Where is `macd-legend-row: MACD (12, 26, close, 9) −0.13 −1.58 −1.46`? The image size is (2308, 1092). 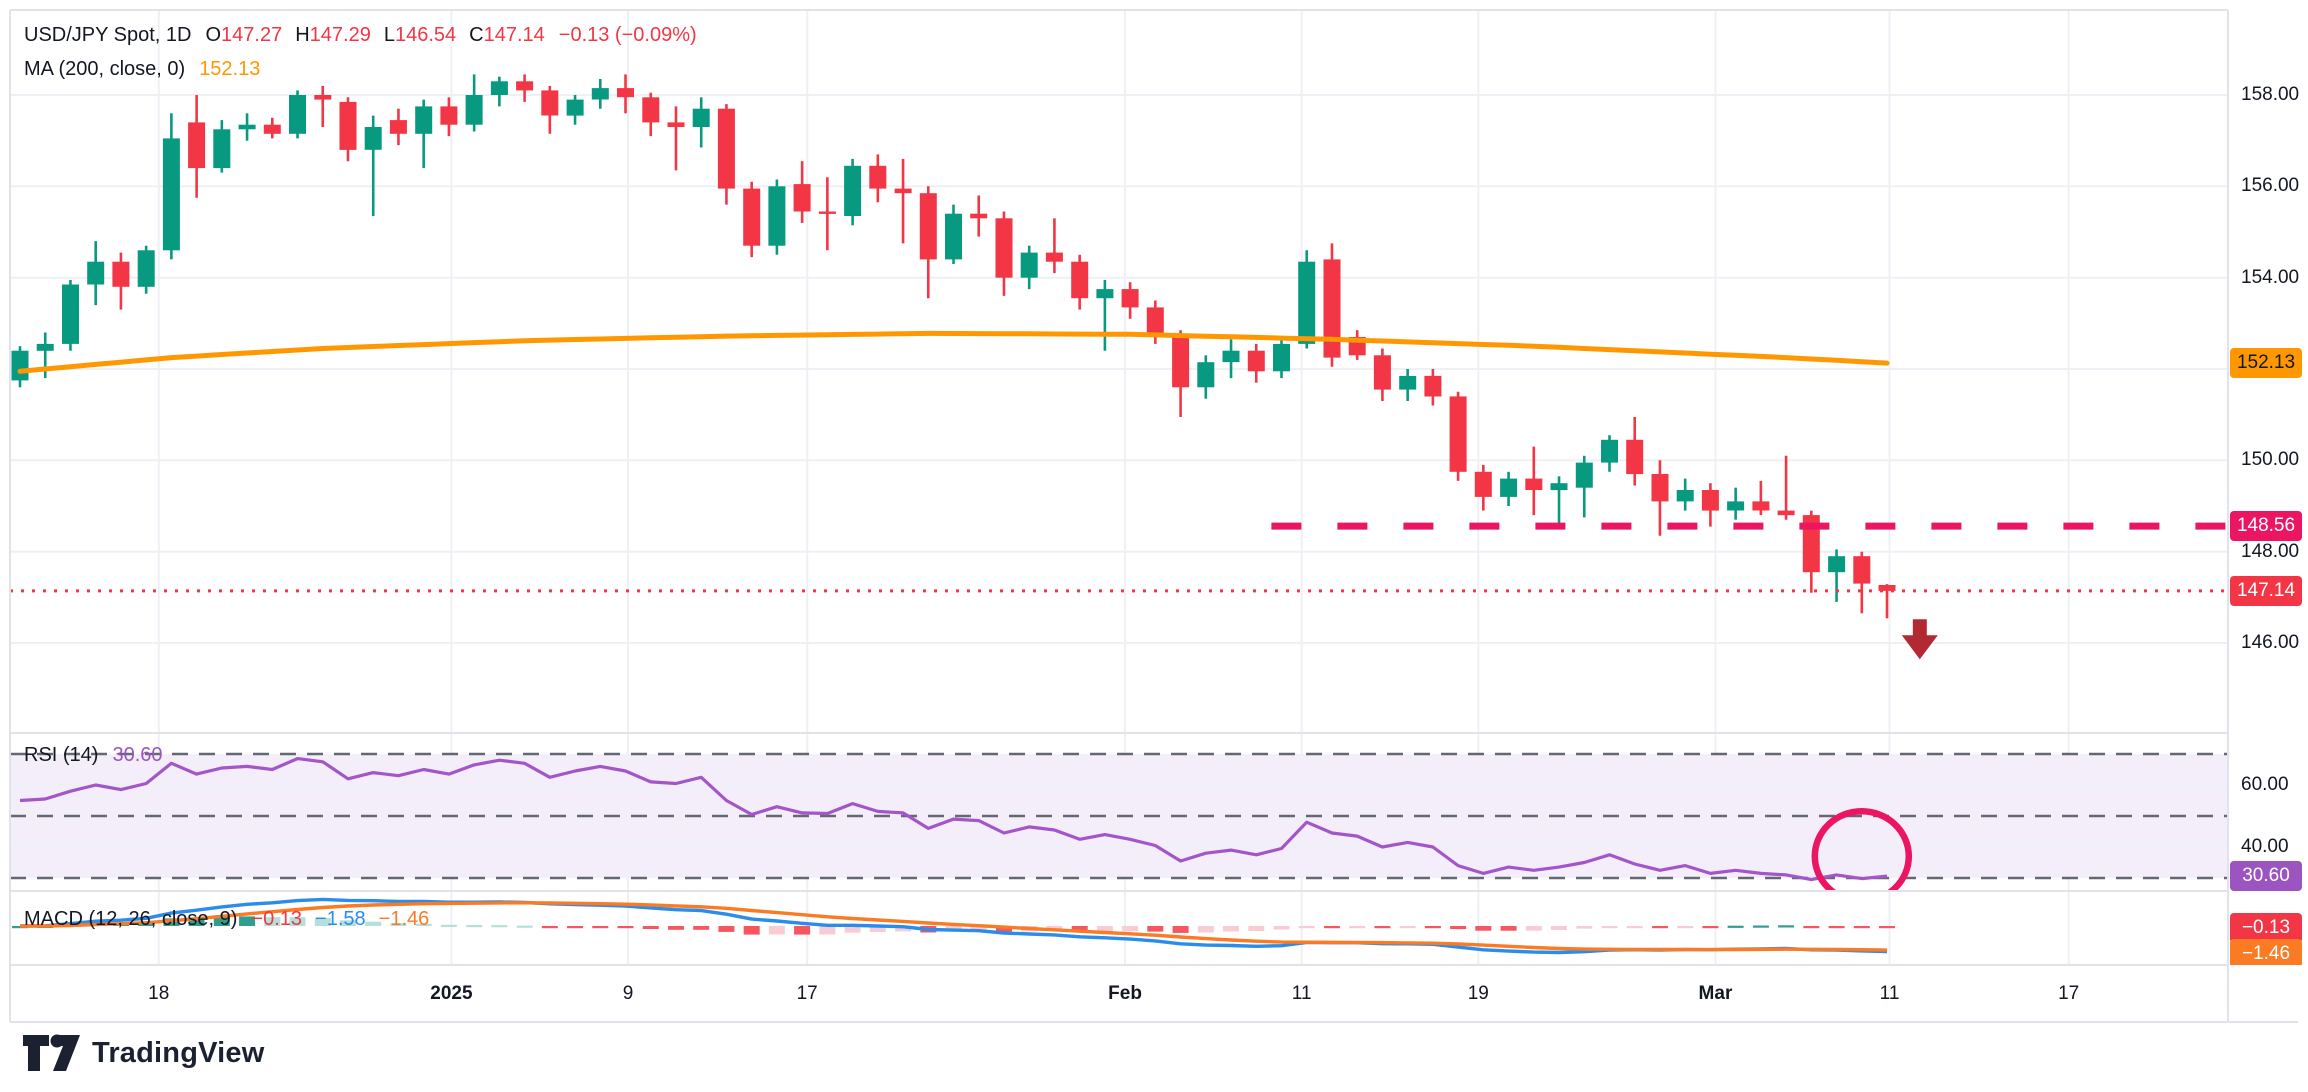
macd-legend-row: MACD (12, 26, close, 9) −0.13 −1.58 −1.46 is located at coordinates (226, 919).